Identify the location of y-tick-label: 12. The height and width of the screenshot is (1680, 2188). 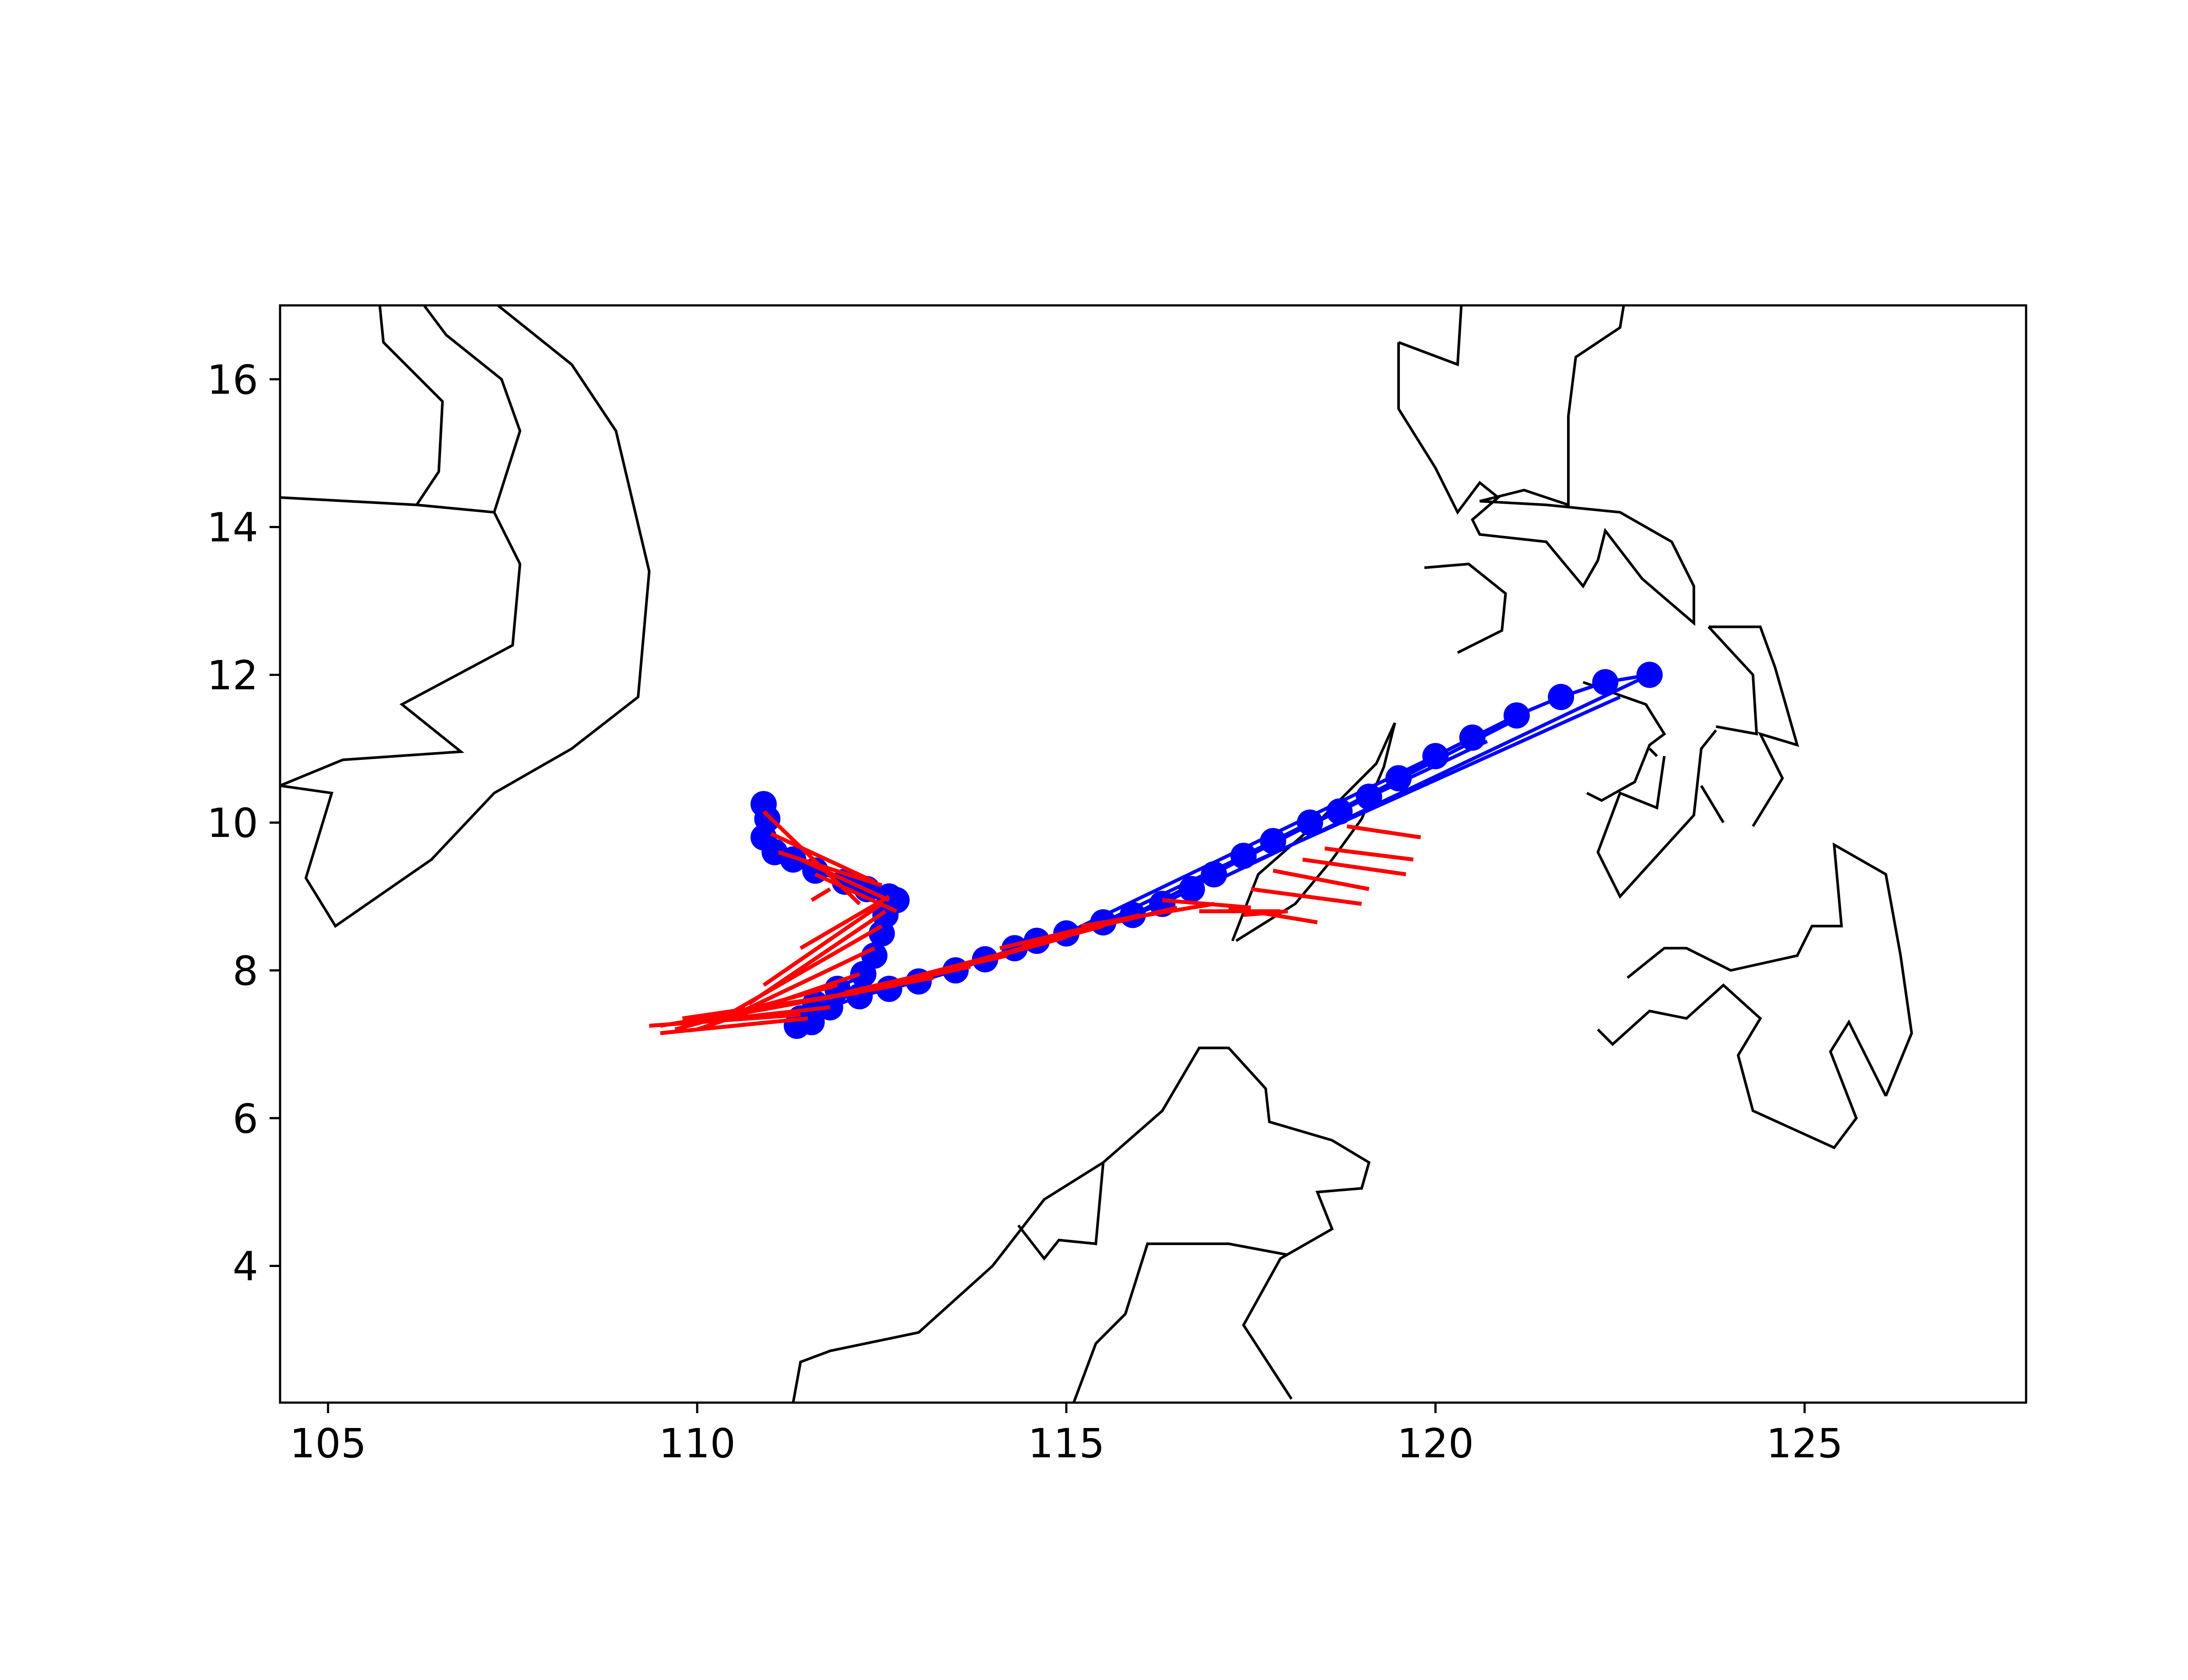
(232, 675).